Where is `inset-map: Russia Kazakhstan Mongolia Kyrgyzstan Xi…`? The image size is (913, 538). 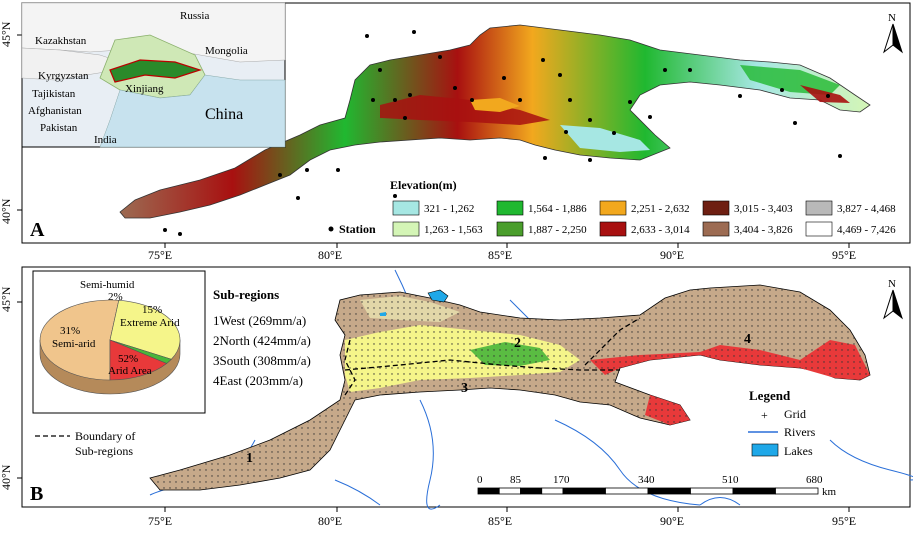
inset-map: Russia Kazakhstan Mongolia Kyrgyzstan Xi… is located at coordinates (153, 75).